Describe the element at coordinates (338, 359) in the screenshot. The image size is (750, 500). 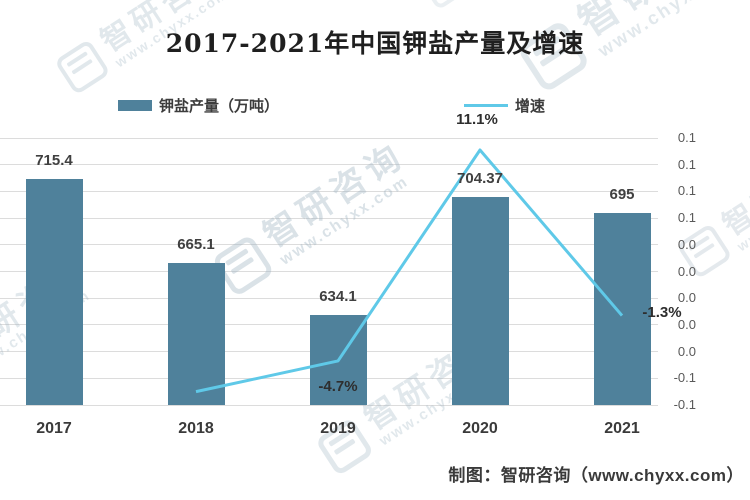
I see `bar-2019` at that location.